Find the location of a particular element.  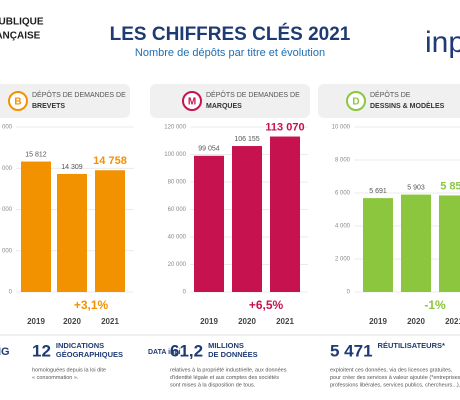

y-tick-label: 80 000 is located at coordinates (177, 183).